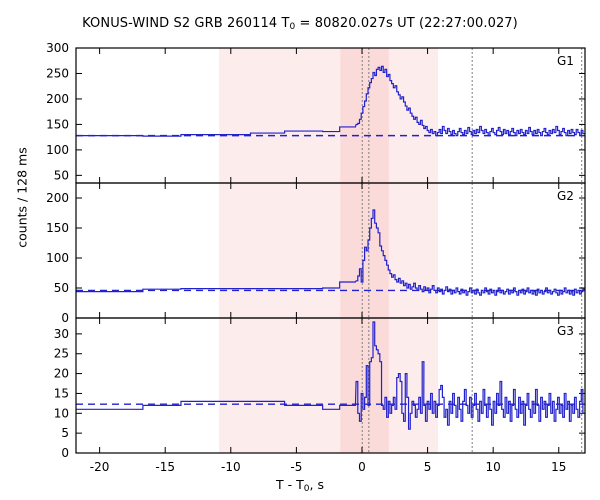 The width and height of the screenshot is (600, 500). Describe the element at coordinates (292, 27) in the screenshot. I see `title-subscript: 0` at that location.